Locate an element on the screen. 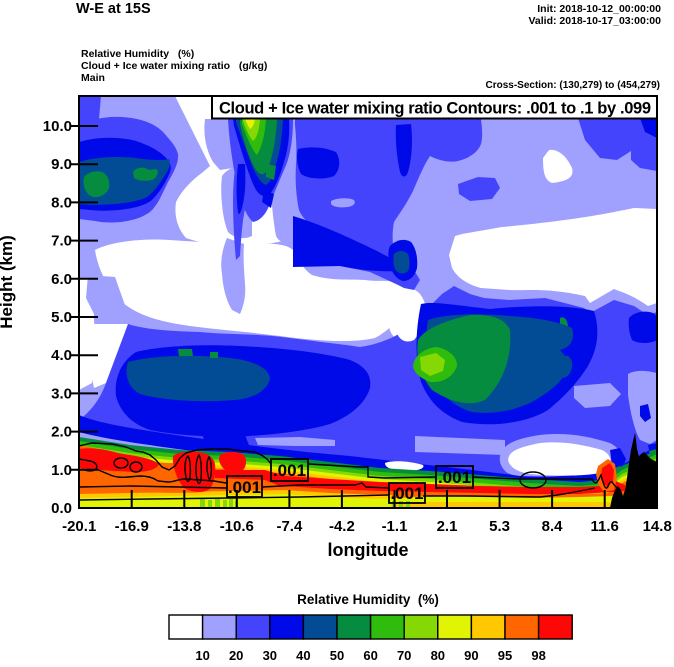 The image size is (674, 667). svg-text: Height (km) is located at coordinates (8, 282).